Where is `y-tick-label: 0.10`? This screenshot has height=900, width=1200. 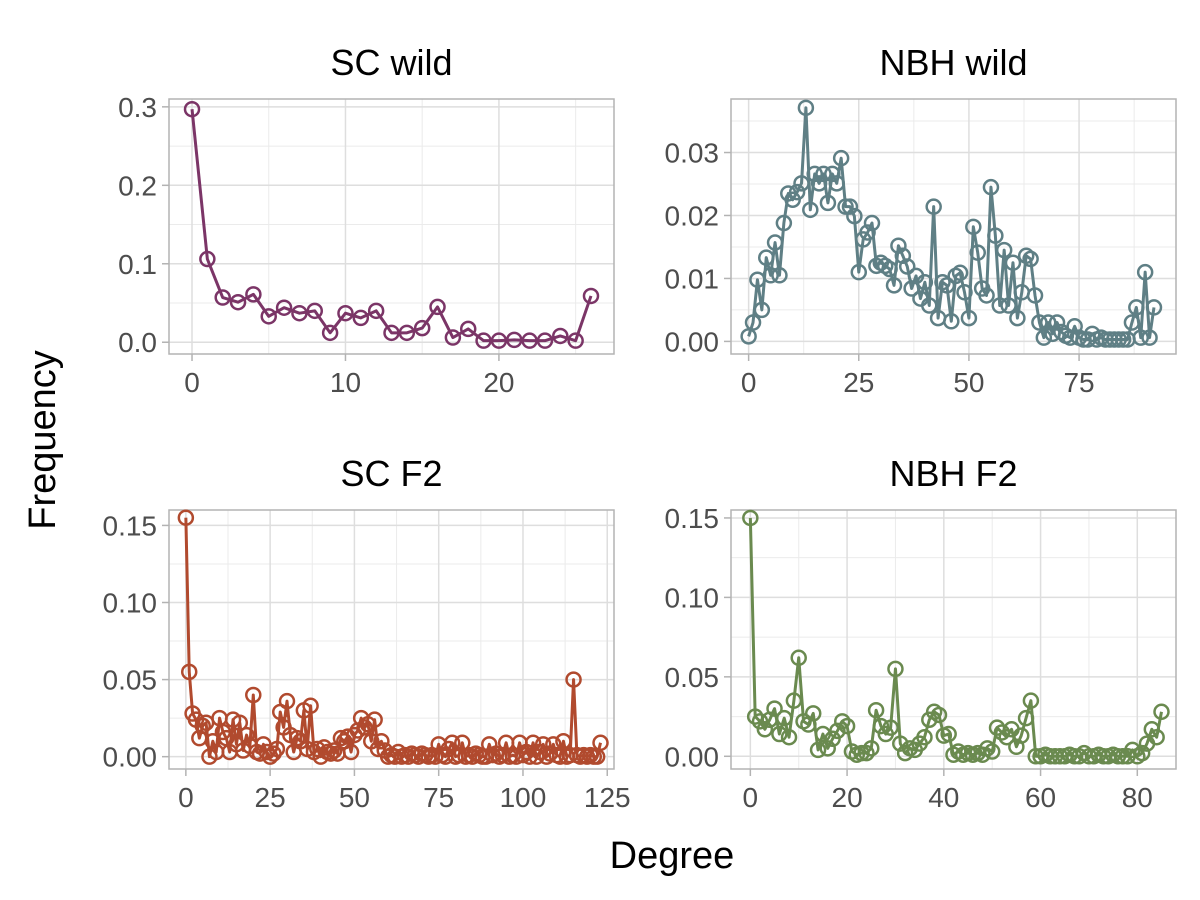
y-tick-label: 0.10 is located at coordinates (692, 597).